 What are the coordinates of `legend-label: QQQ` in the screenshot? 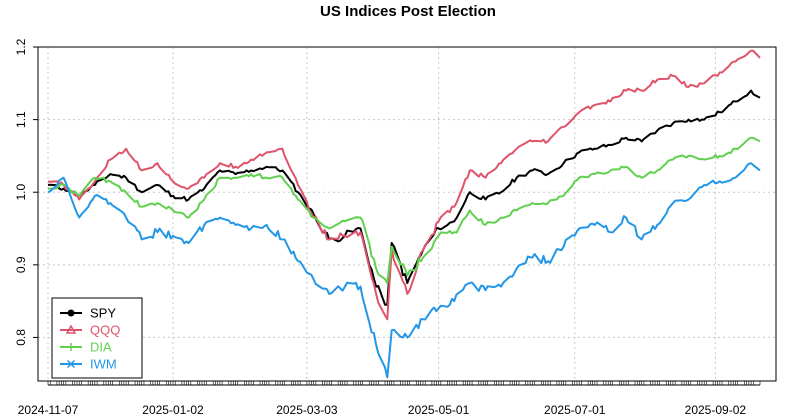 It's located at (105, 330).